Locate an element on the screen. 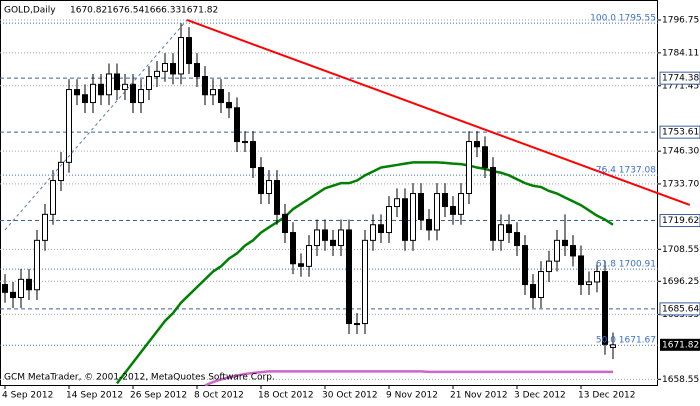 The width and height of the screenshot is (700, 406). x-tick-label: 30 Oct 2012 is located at coordinates (350, 396).